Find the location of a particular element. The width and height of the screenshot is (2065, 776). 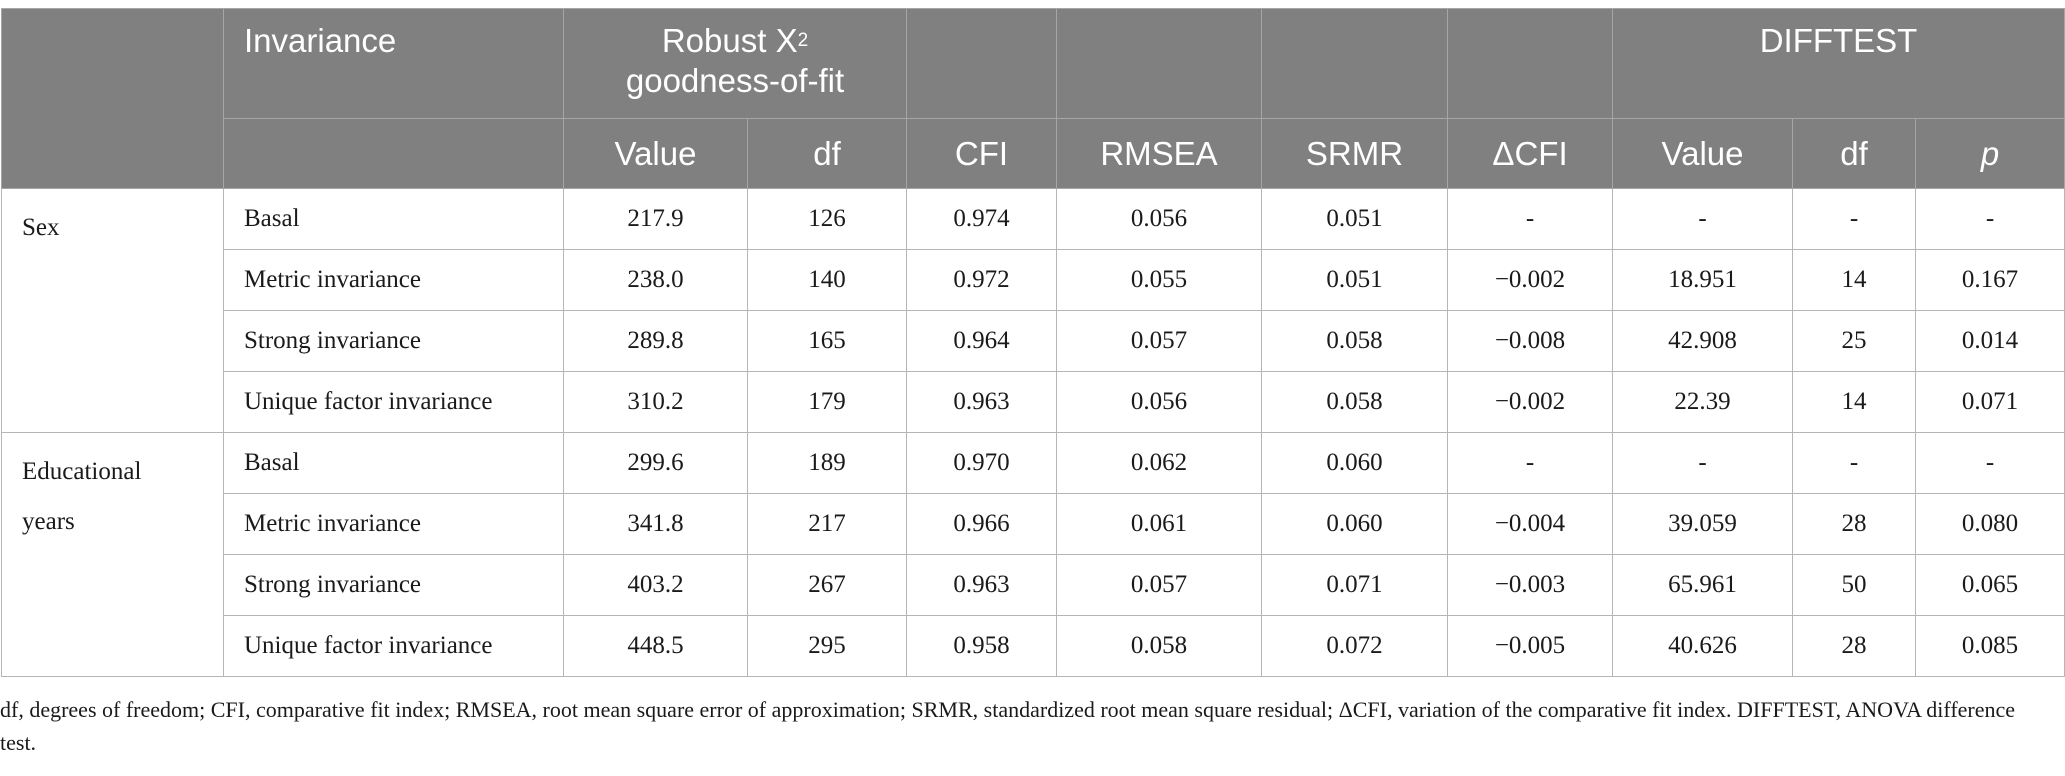

srmr: 0.058 is located at coordinates (1355, 402).